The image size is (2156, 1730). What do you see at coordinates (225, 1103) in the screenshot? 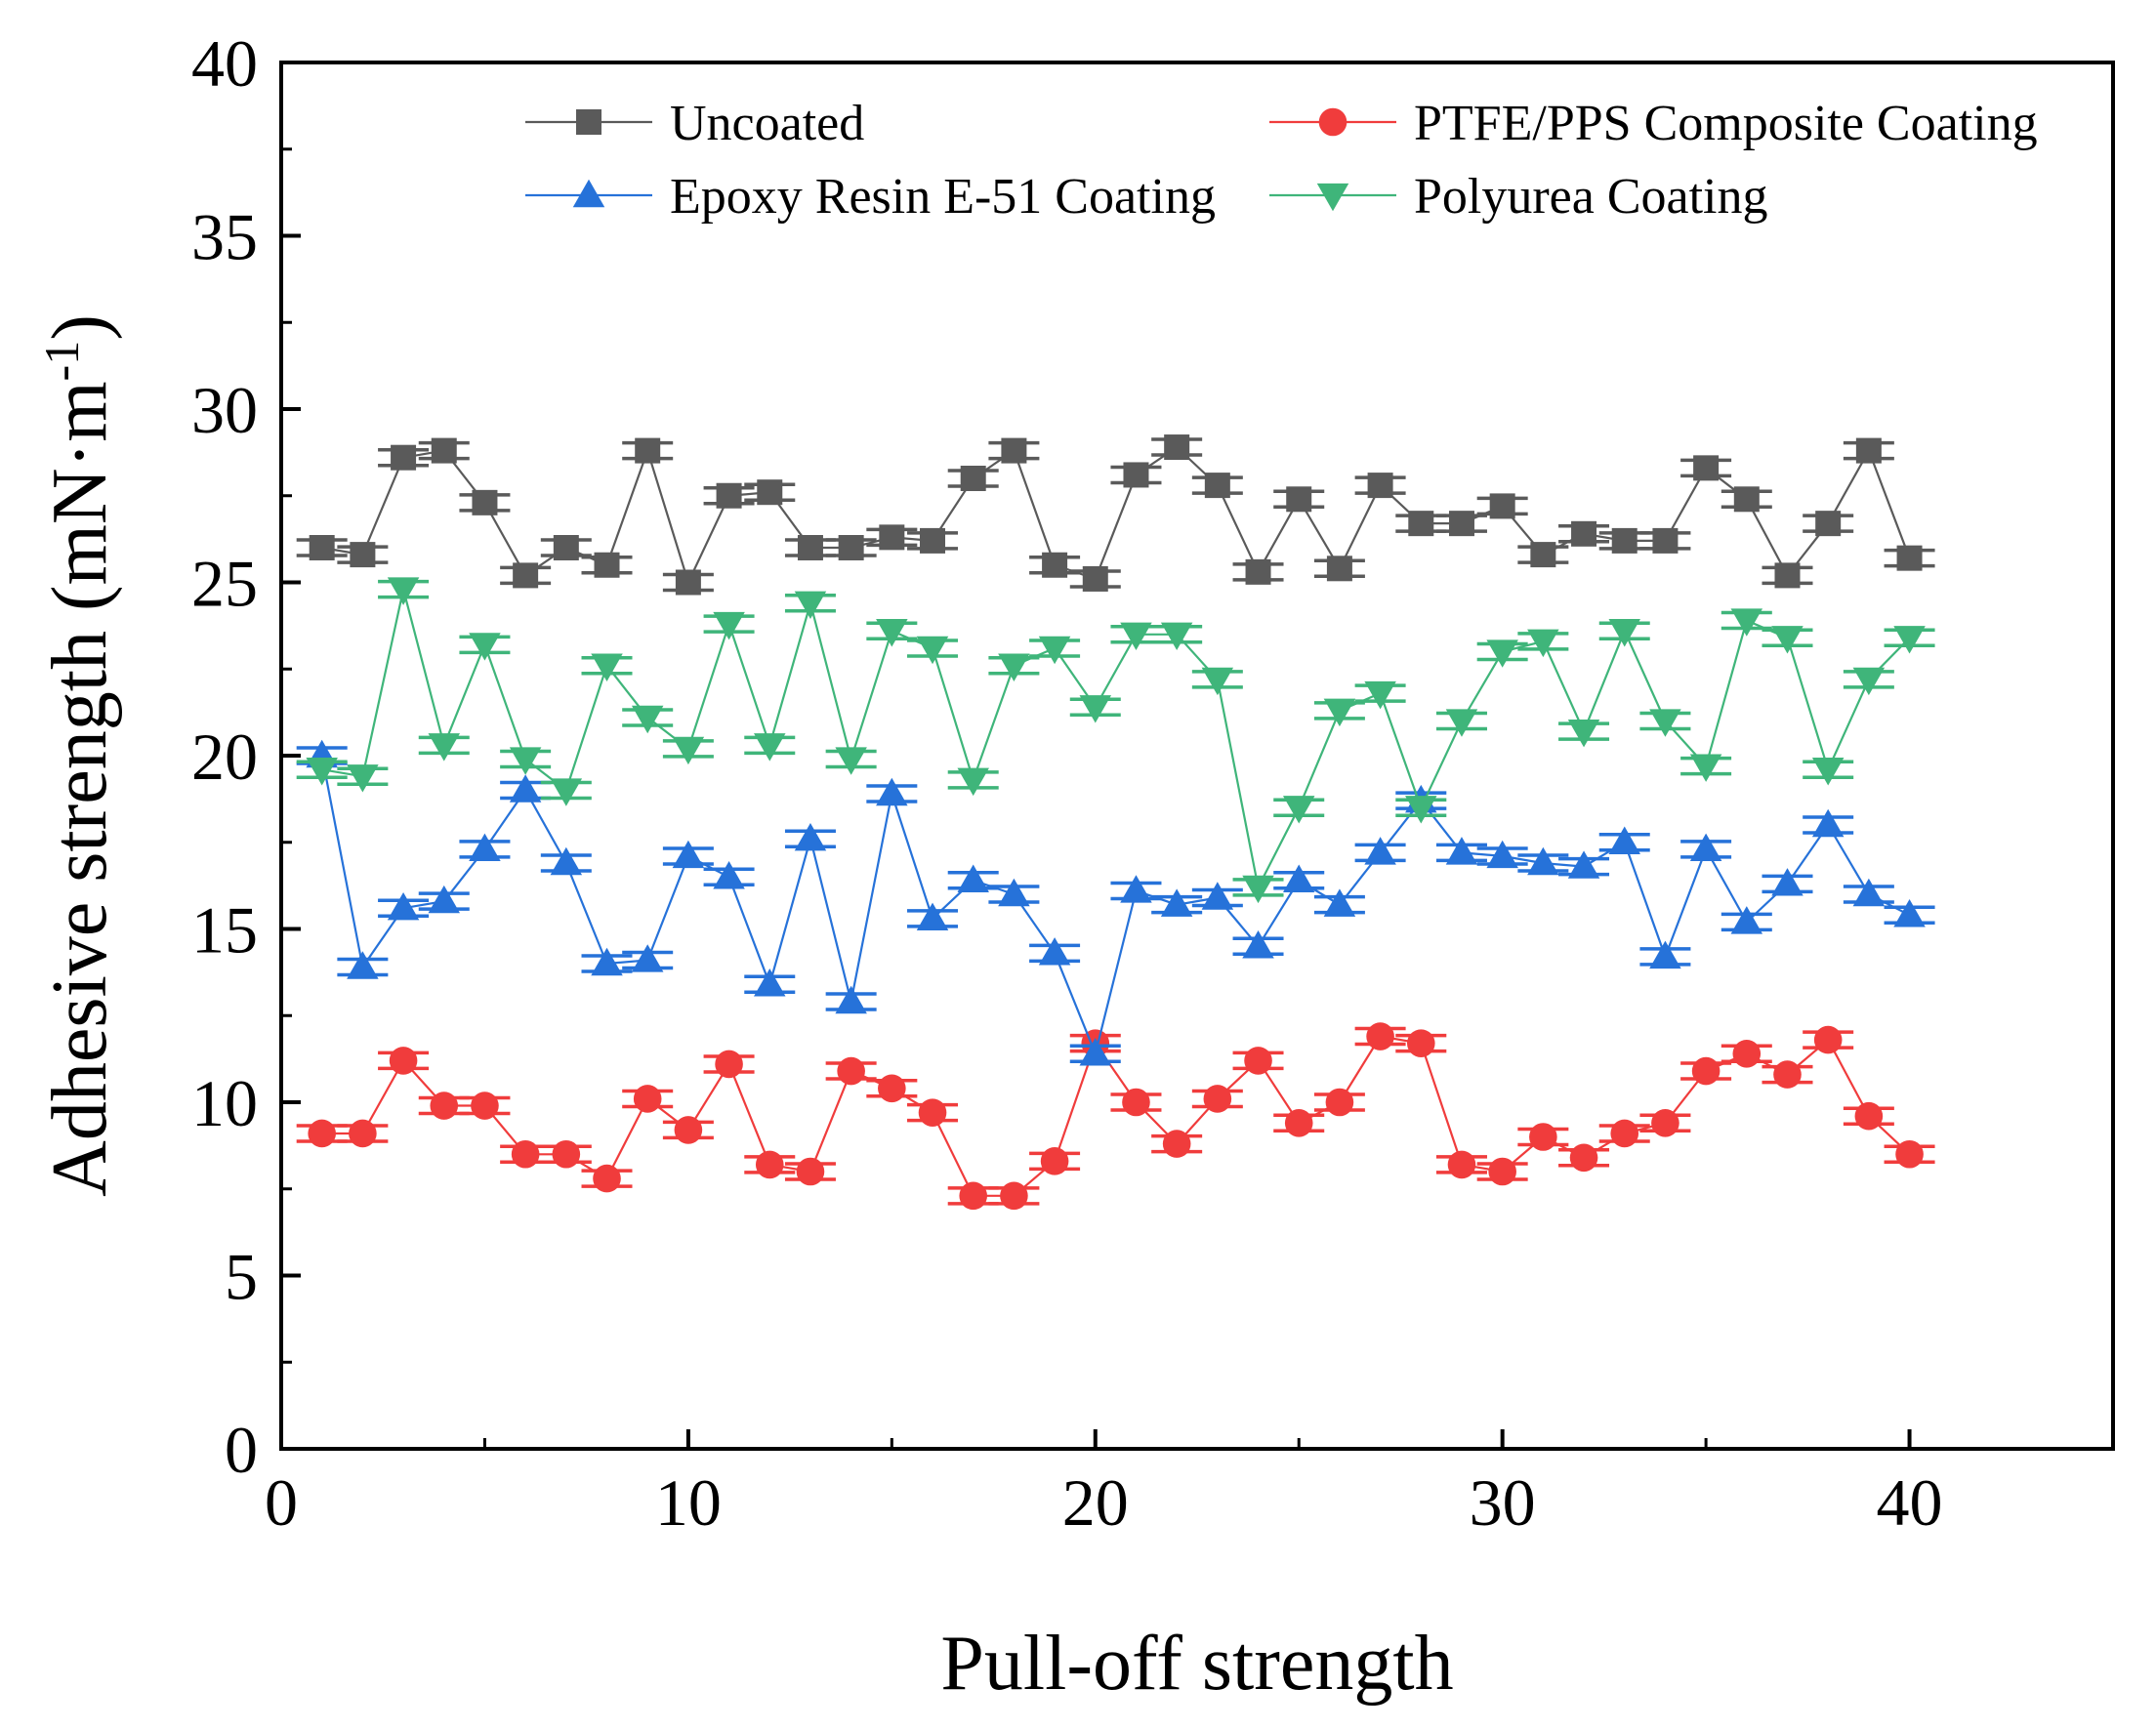
I see `y-tick-label: 10` at bounding box center [225, 1103].